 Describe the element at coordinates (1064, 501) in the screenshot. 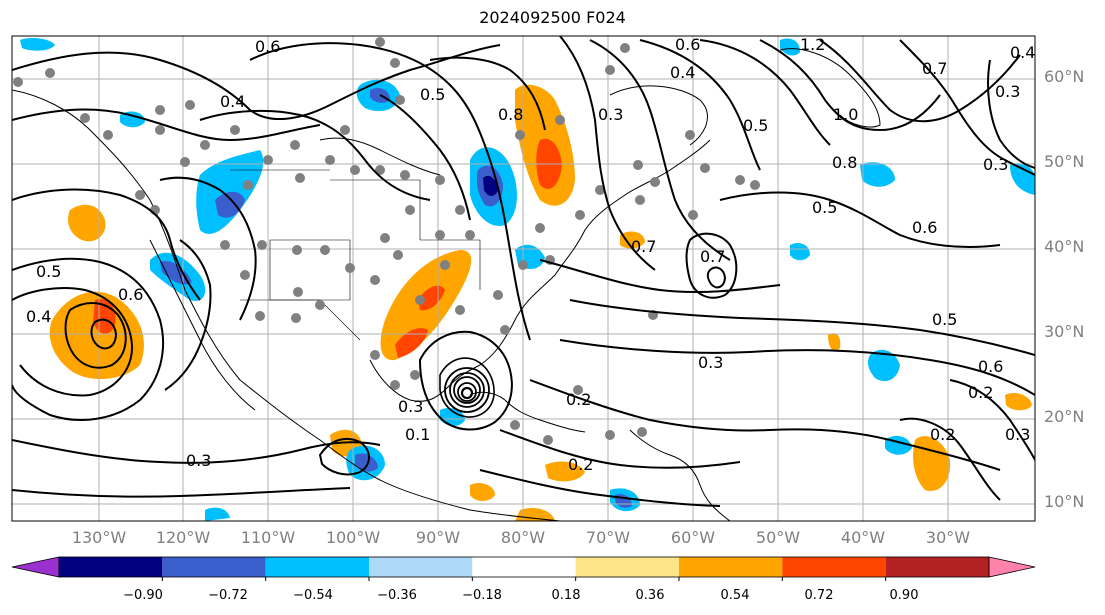

I see `lat-label-10n: 10°N` at that location.